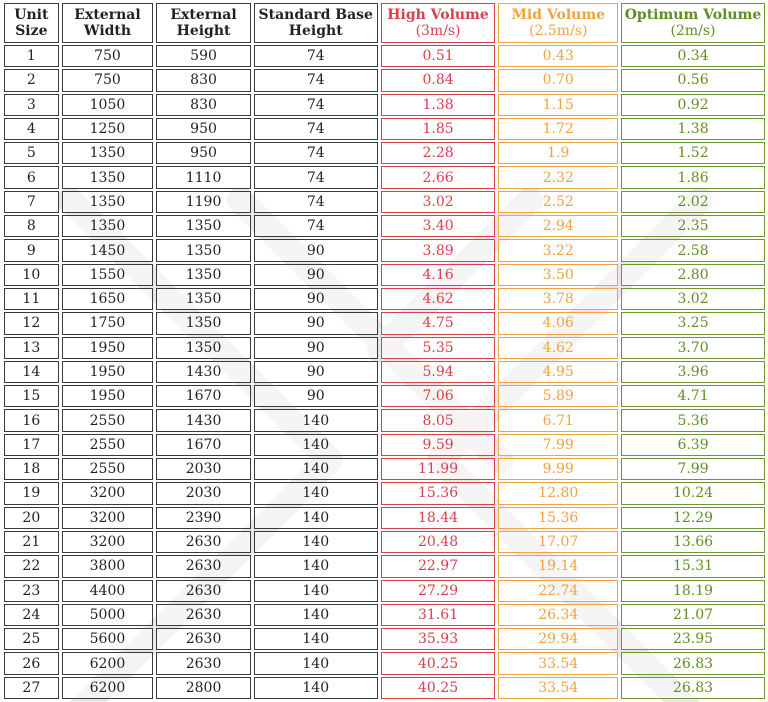 The width and height of the screenshot is (768, 702). Describe the element at coordinates (558, 56) in the screenshot. I see `mid-volume-cell: 0.43` at that location.